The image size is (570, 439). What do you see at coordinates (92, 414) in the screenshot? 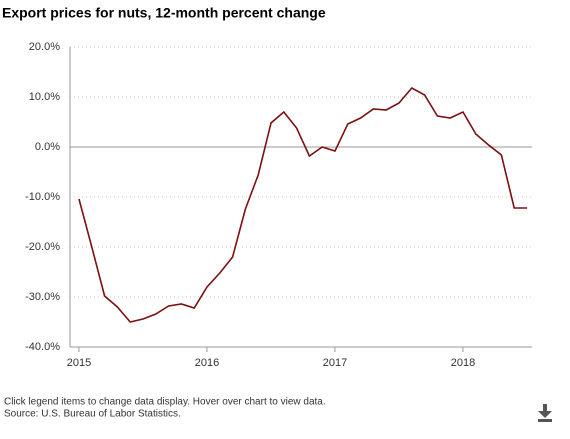
I see `note: Source: U.S. Bureau of Labor Statistics.` at bounding box center [92, 414].